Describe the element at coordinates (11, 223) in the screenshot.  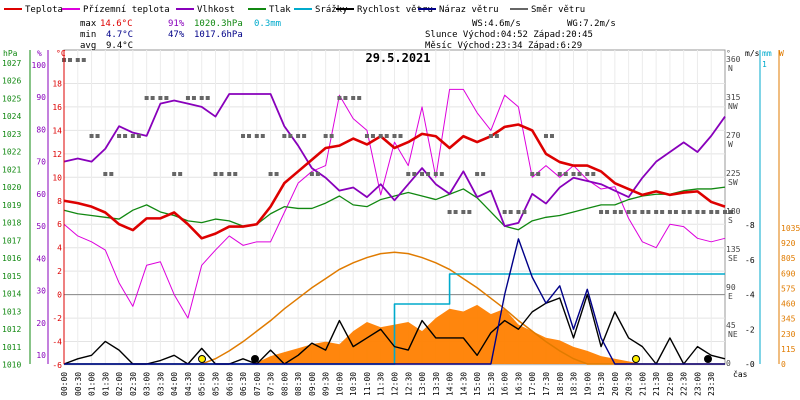
I see `axis-tick-label: 1018` at that location.